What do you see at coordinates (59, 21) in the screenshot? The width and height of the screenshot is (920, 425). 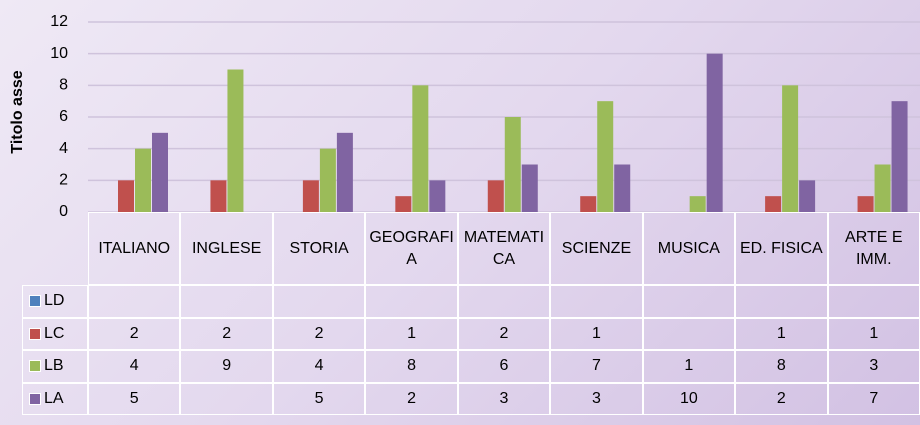 I see `y-tick-label: 12` at bounding box center [59, 21].